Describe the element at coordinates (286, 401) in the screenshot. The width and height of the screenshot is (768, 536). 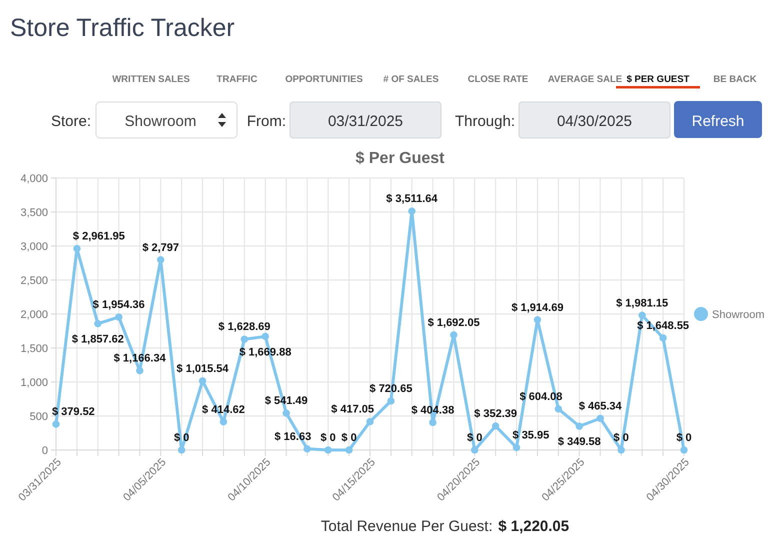
I see `data-label: $ 541.49` at that location.